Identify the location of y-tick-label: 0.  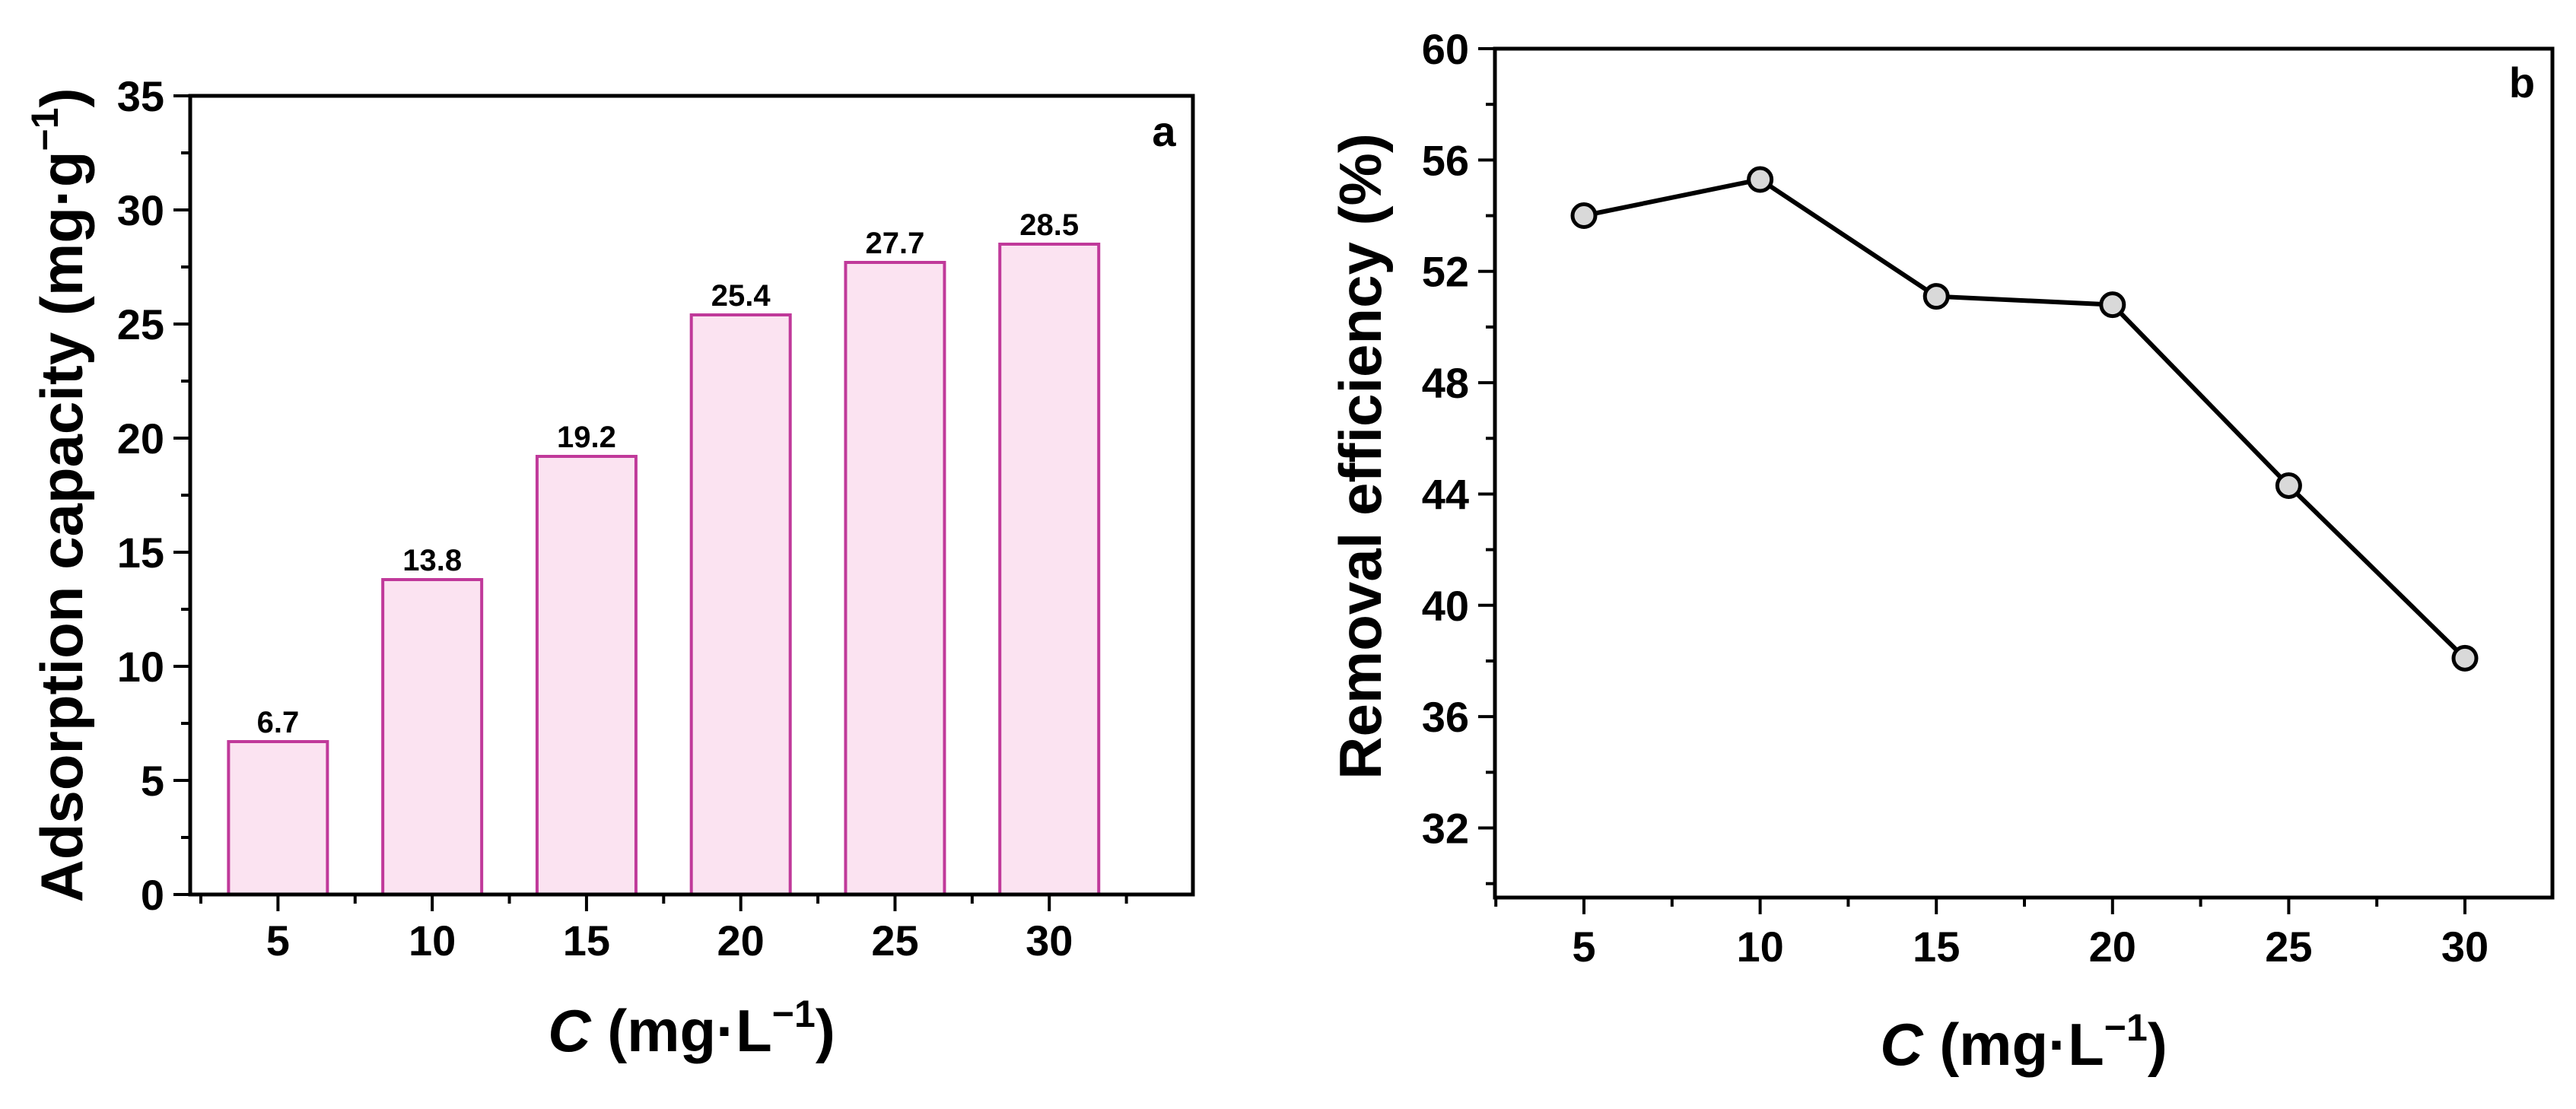
(152, 895).